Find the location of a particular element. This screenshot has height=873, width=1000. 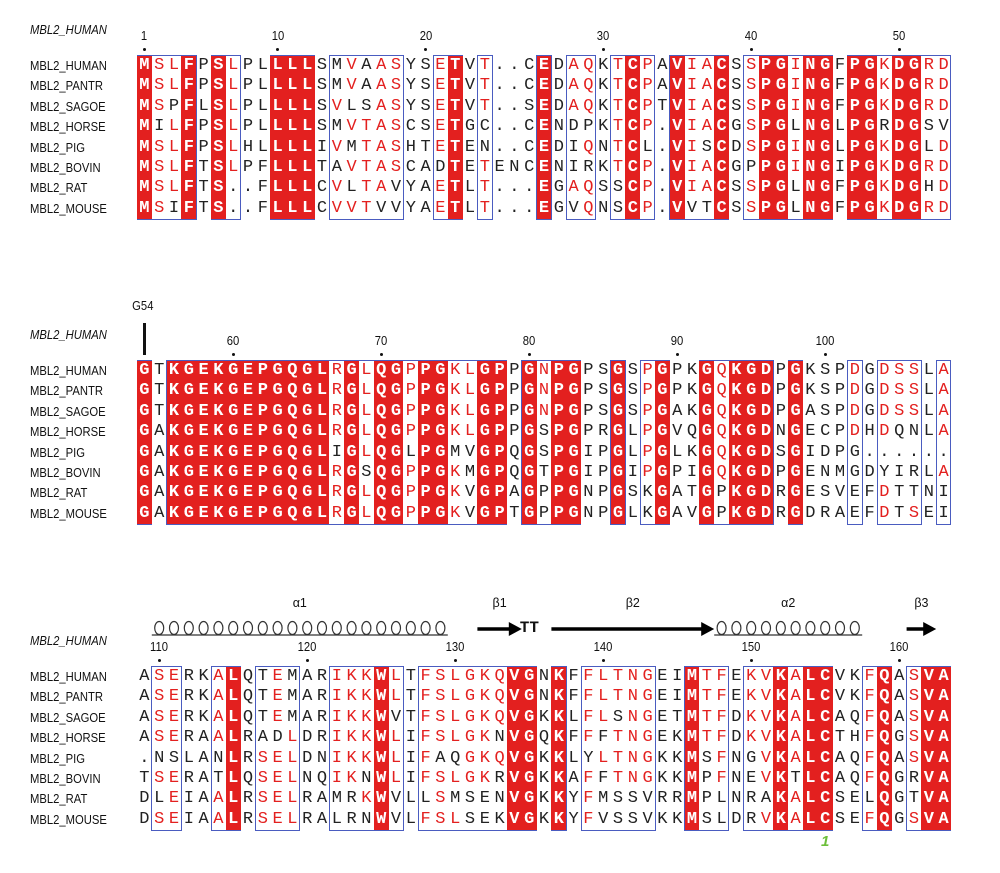

residue: I is located at coordinates (336, 676).